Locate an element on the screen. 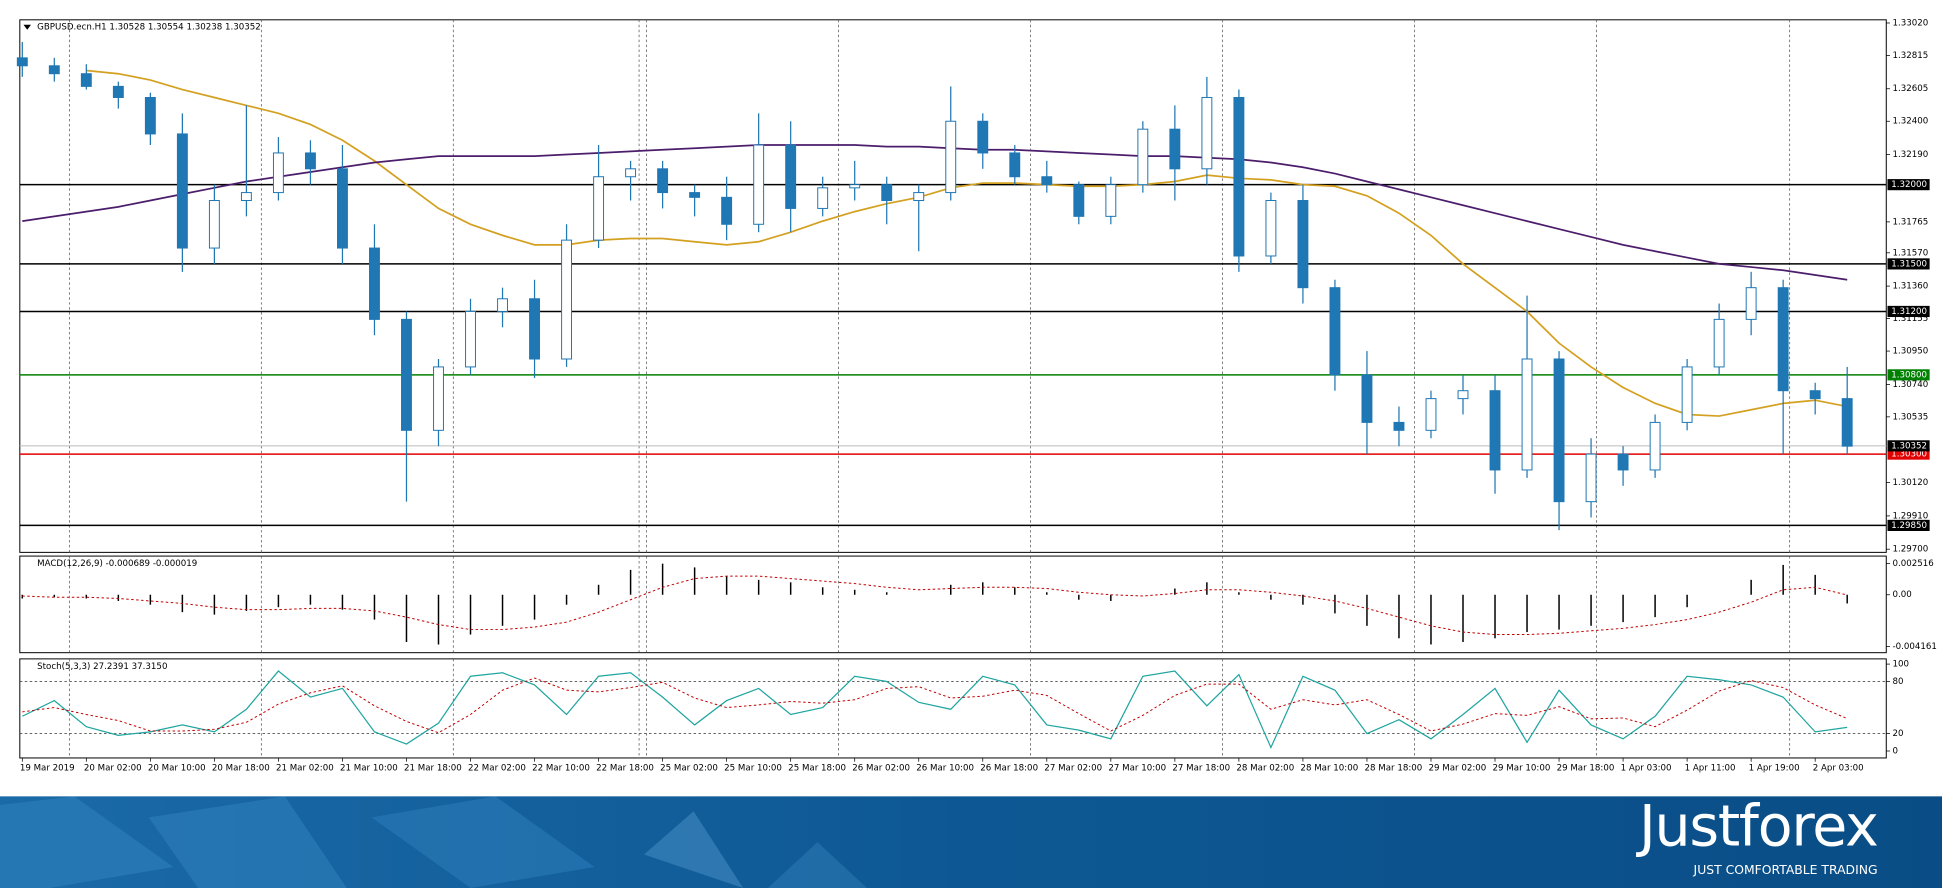  panel-title: Stoch(5,3,3) 27.2391 37.3150 is located at coordinates (102, 667).